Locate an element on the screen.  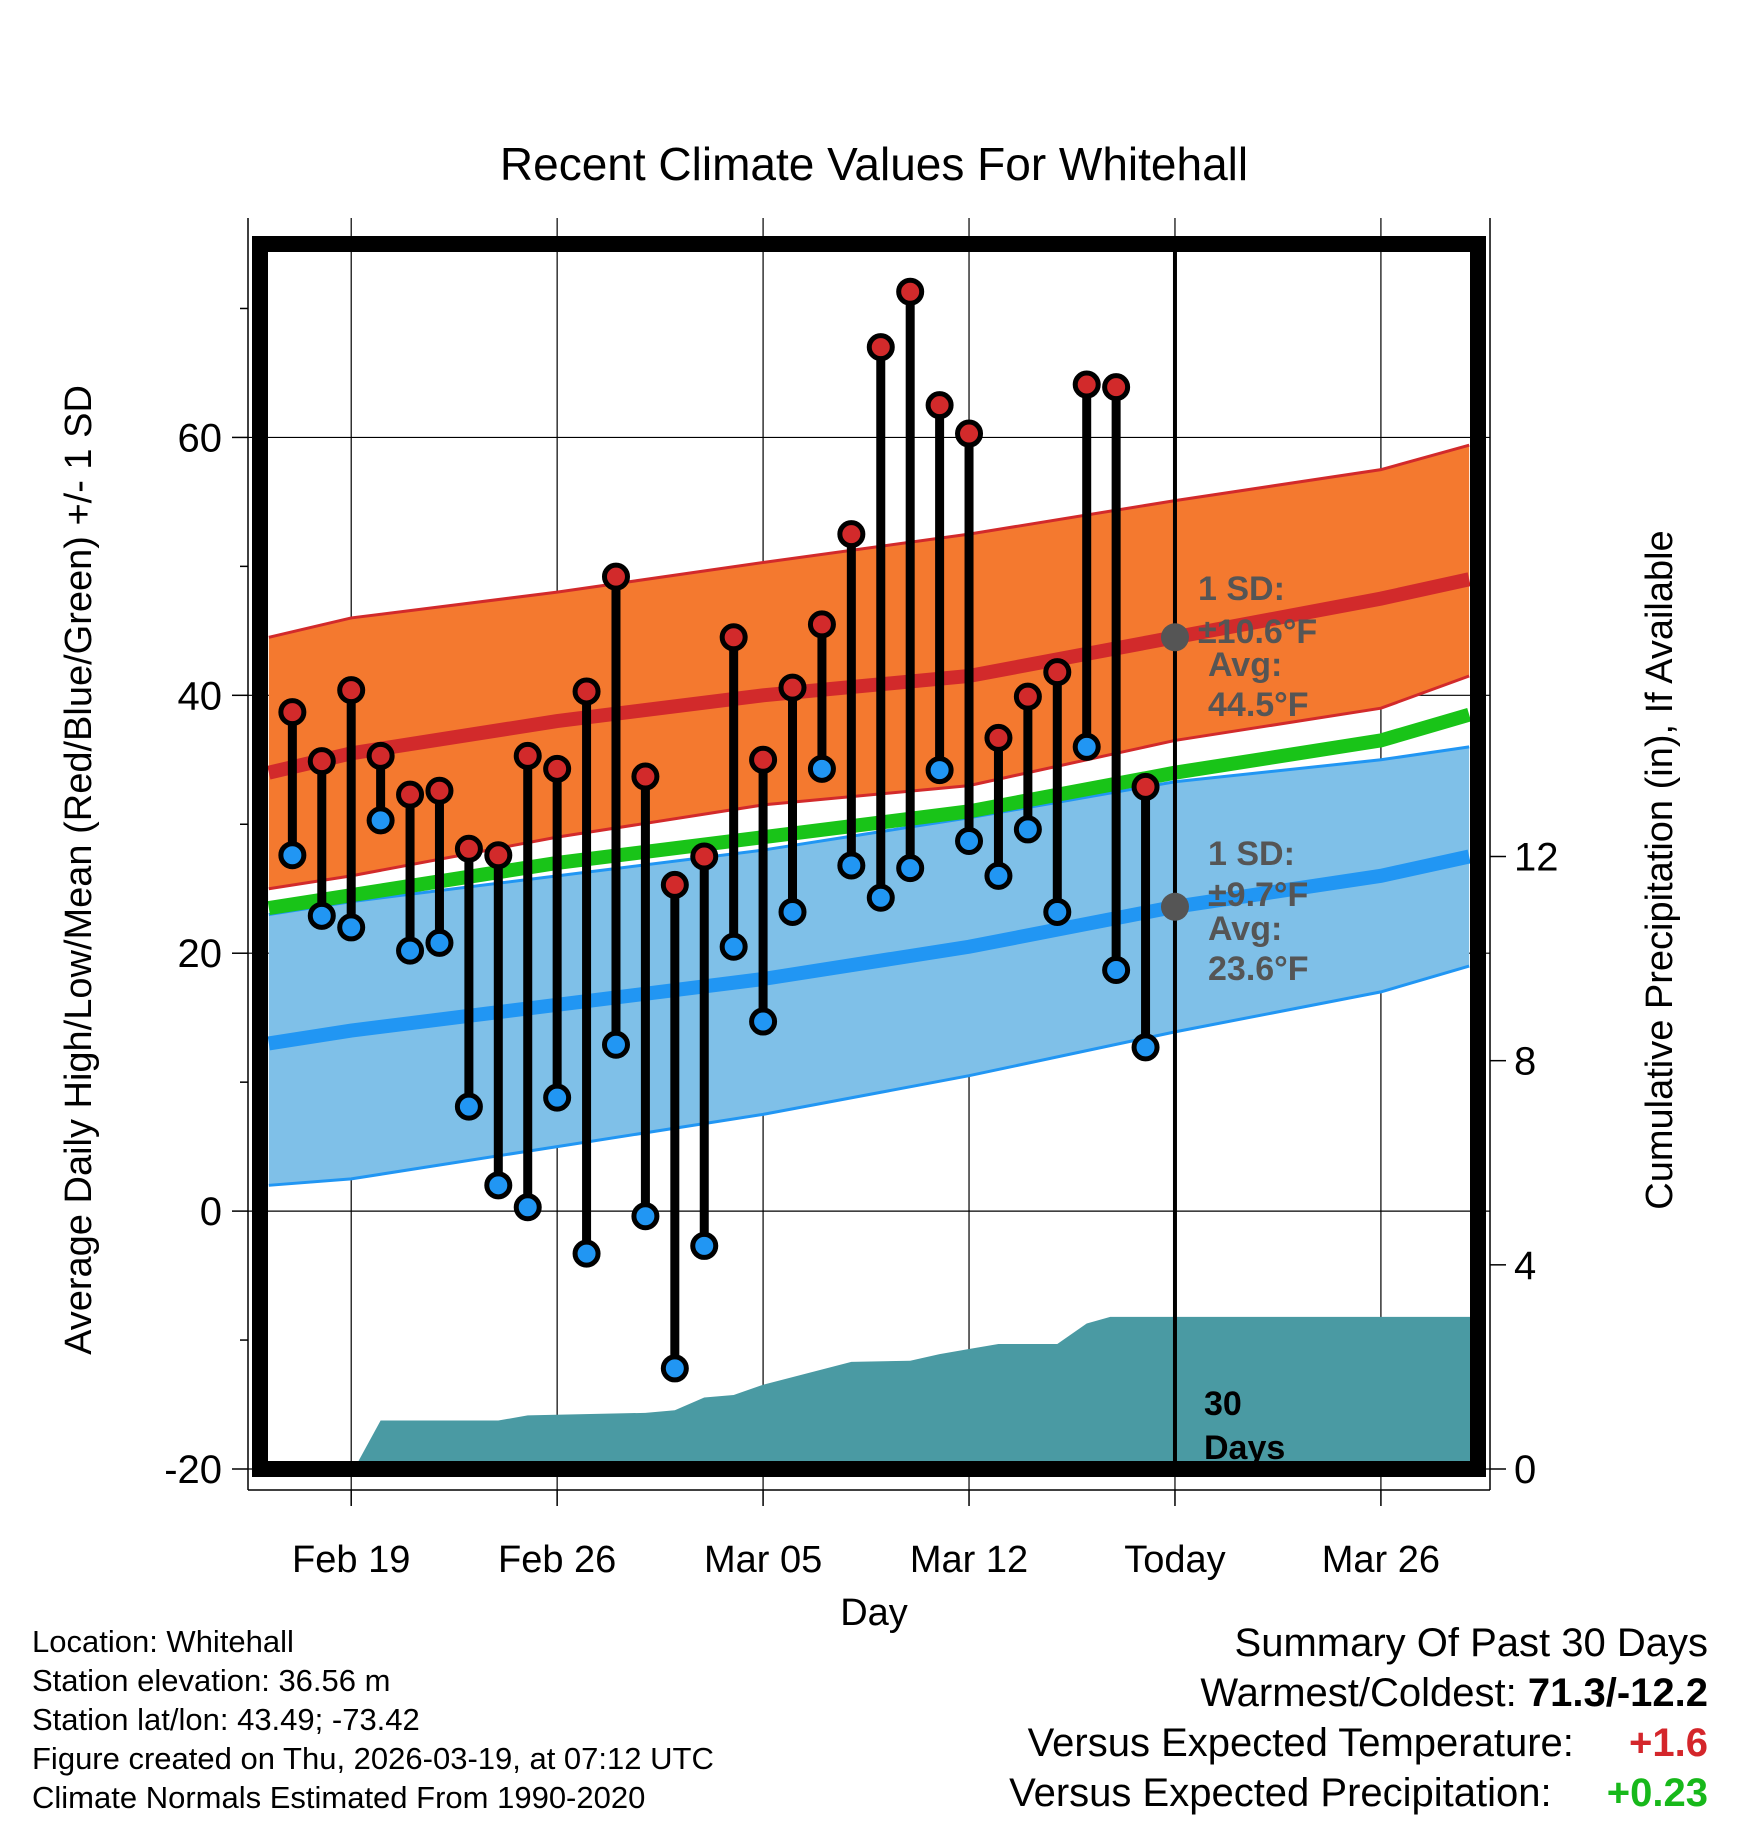
left-tick-label: 60 is located at coordinates (200, 438).